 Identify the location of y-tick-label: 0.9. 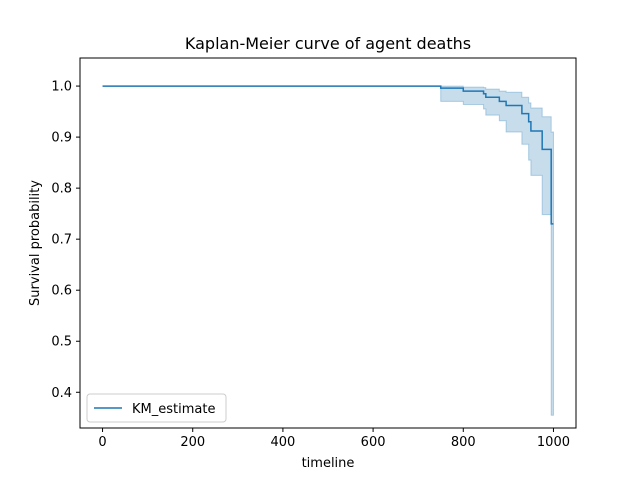
(61, 138).